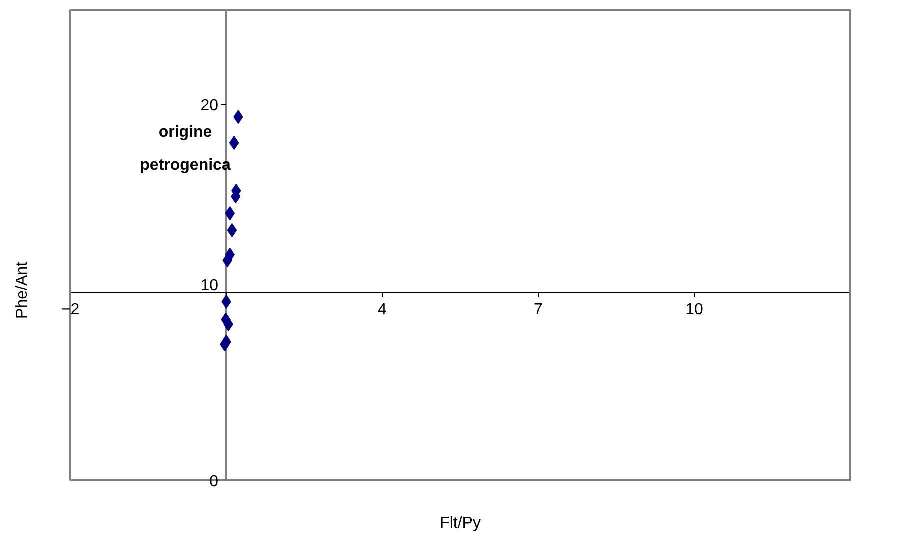 This screenshot has height=543, width=906. Describe the element at coordinates (695, 310) in the screenshot. I see `x-tick-label: 10` at that location.